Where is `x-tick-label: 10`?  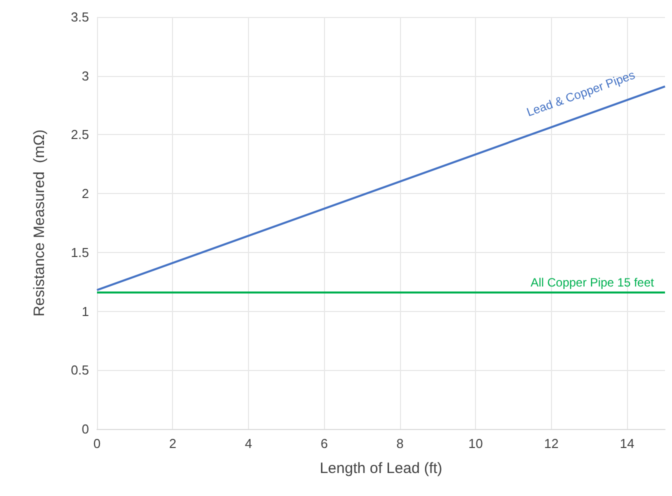 x-tick-label: 10 is located at coordinates (475, 443).